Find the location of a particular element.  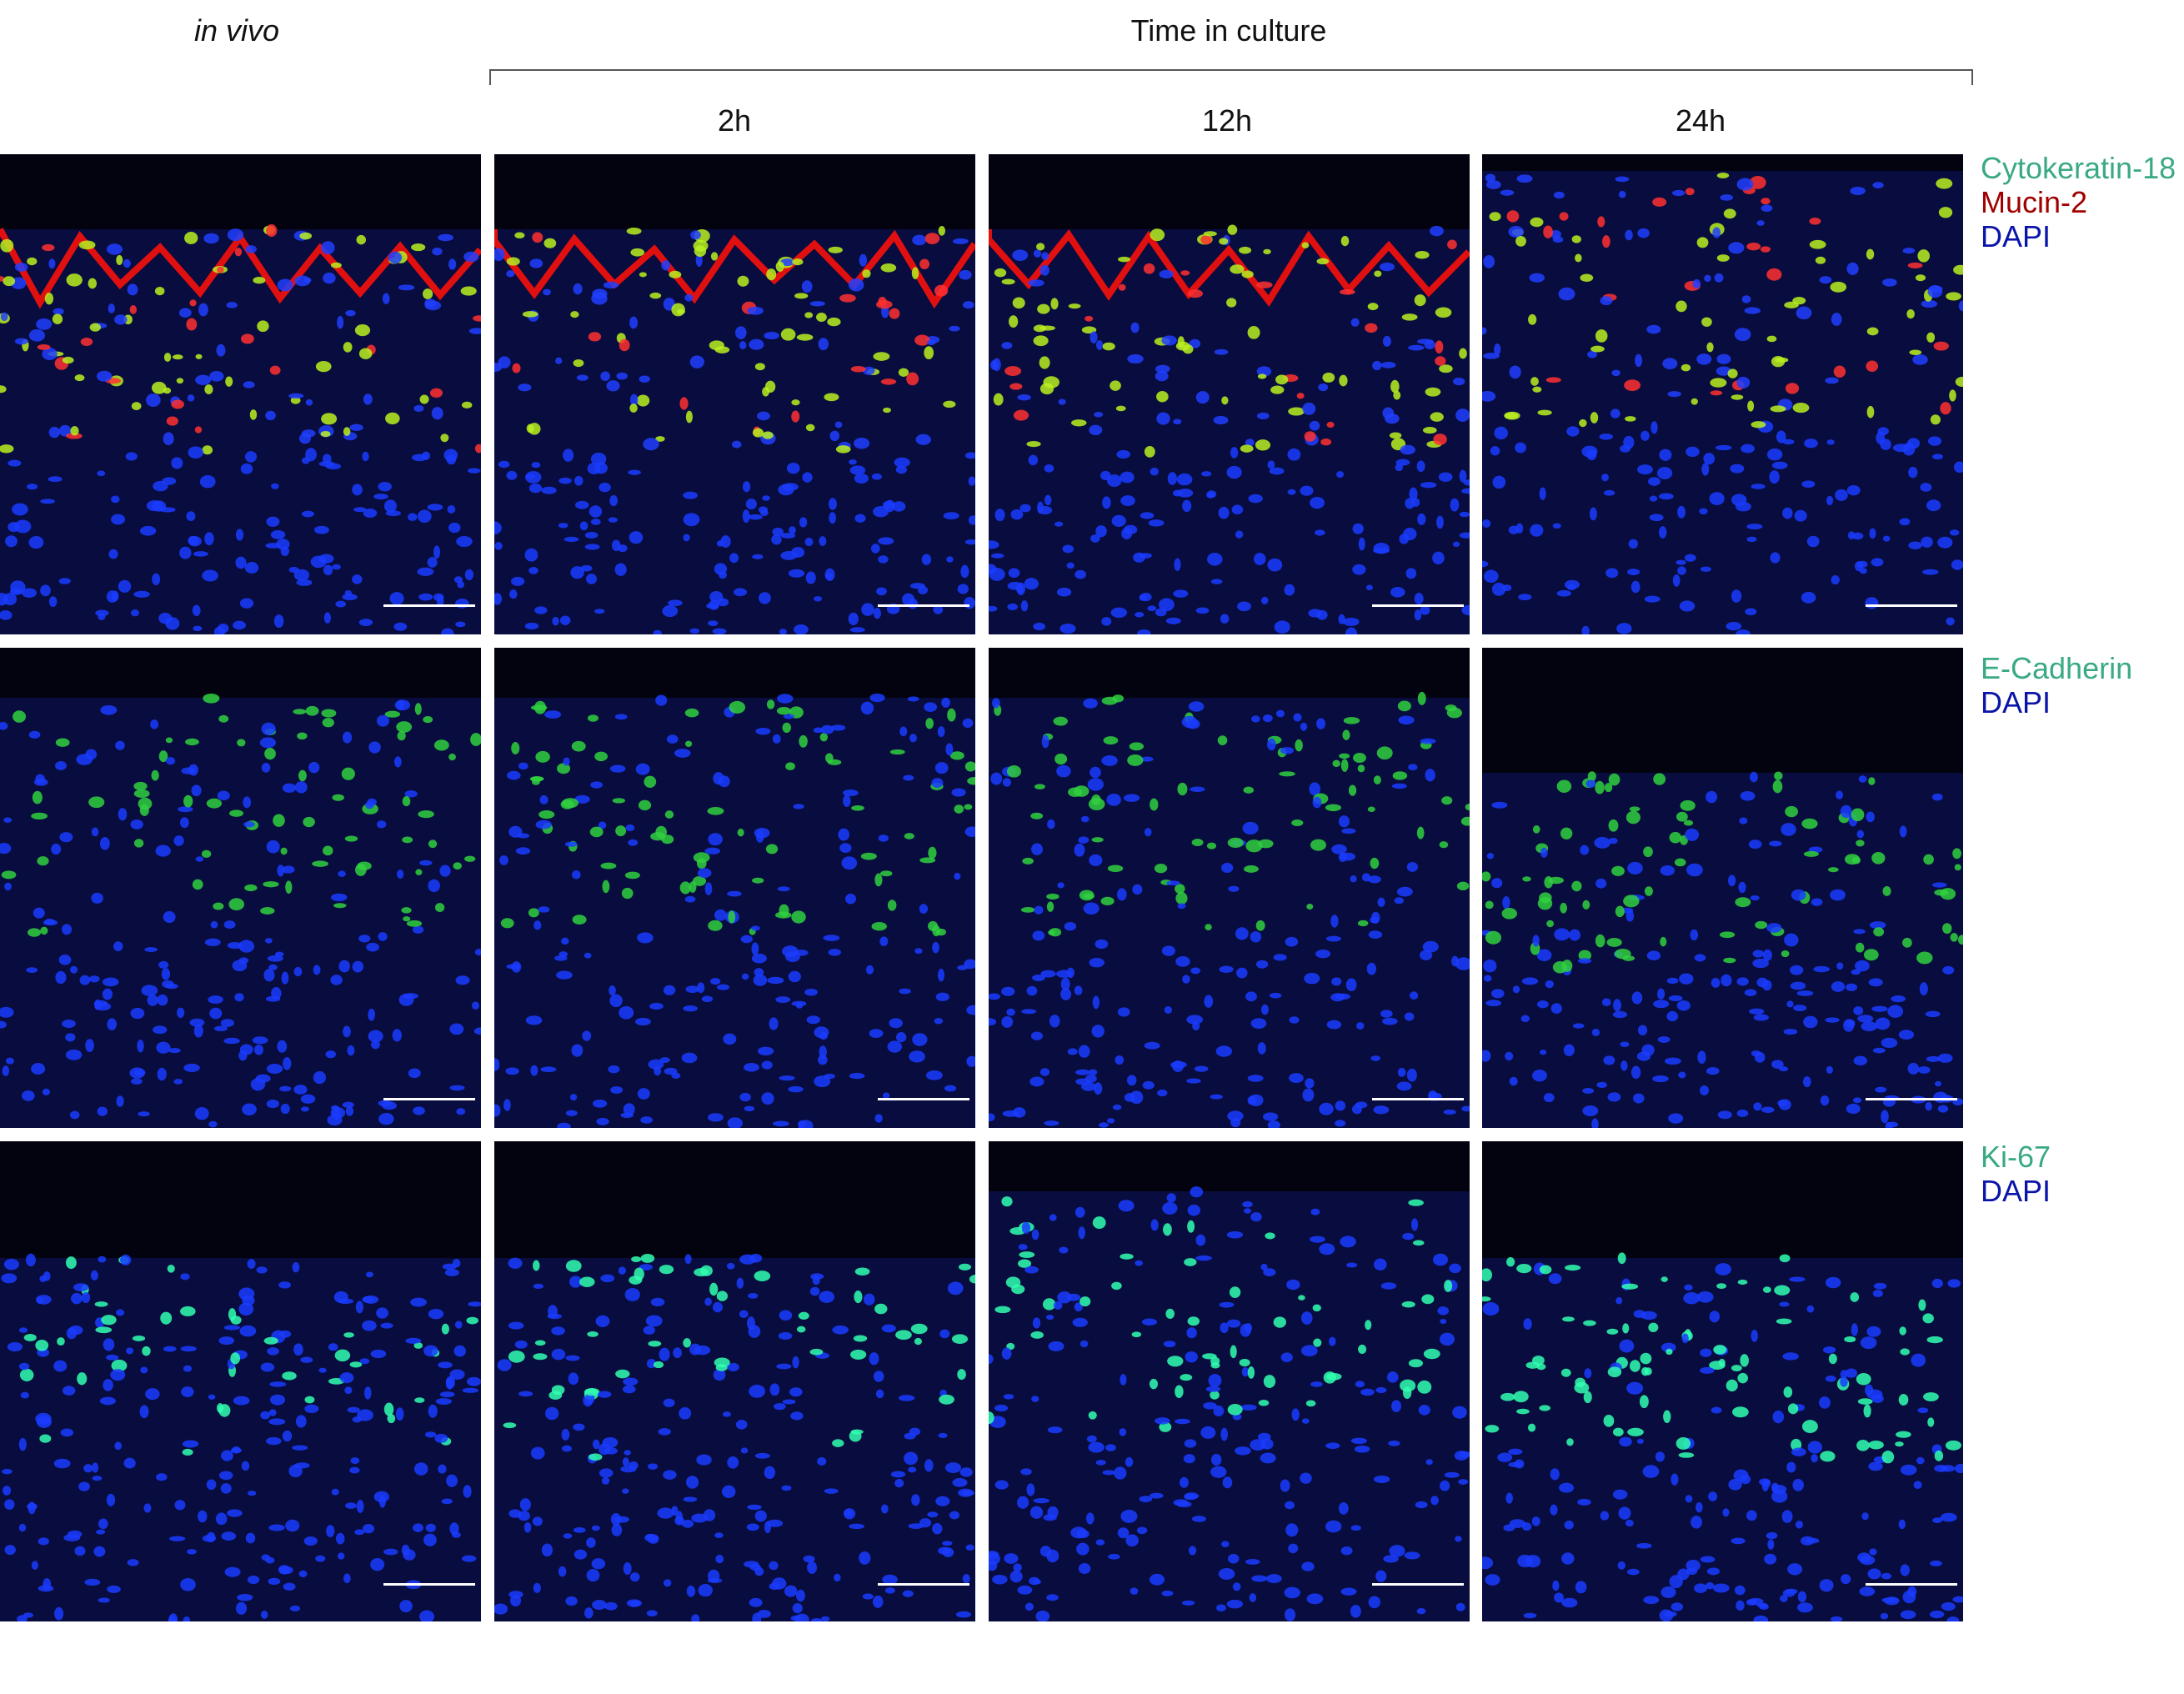

time-bracket is located at coordinates (1231, 77).